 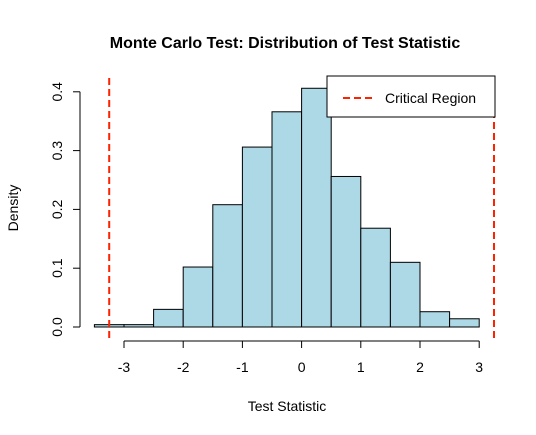 What do you see at coordinates (124, 367) in the screenshot?
I see `x-tick-label: -3` at bounding box center [124, 367].